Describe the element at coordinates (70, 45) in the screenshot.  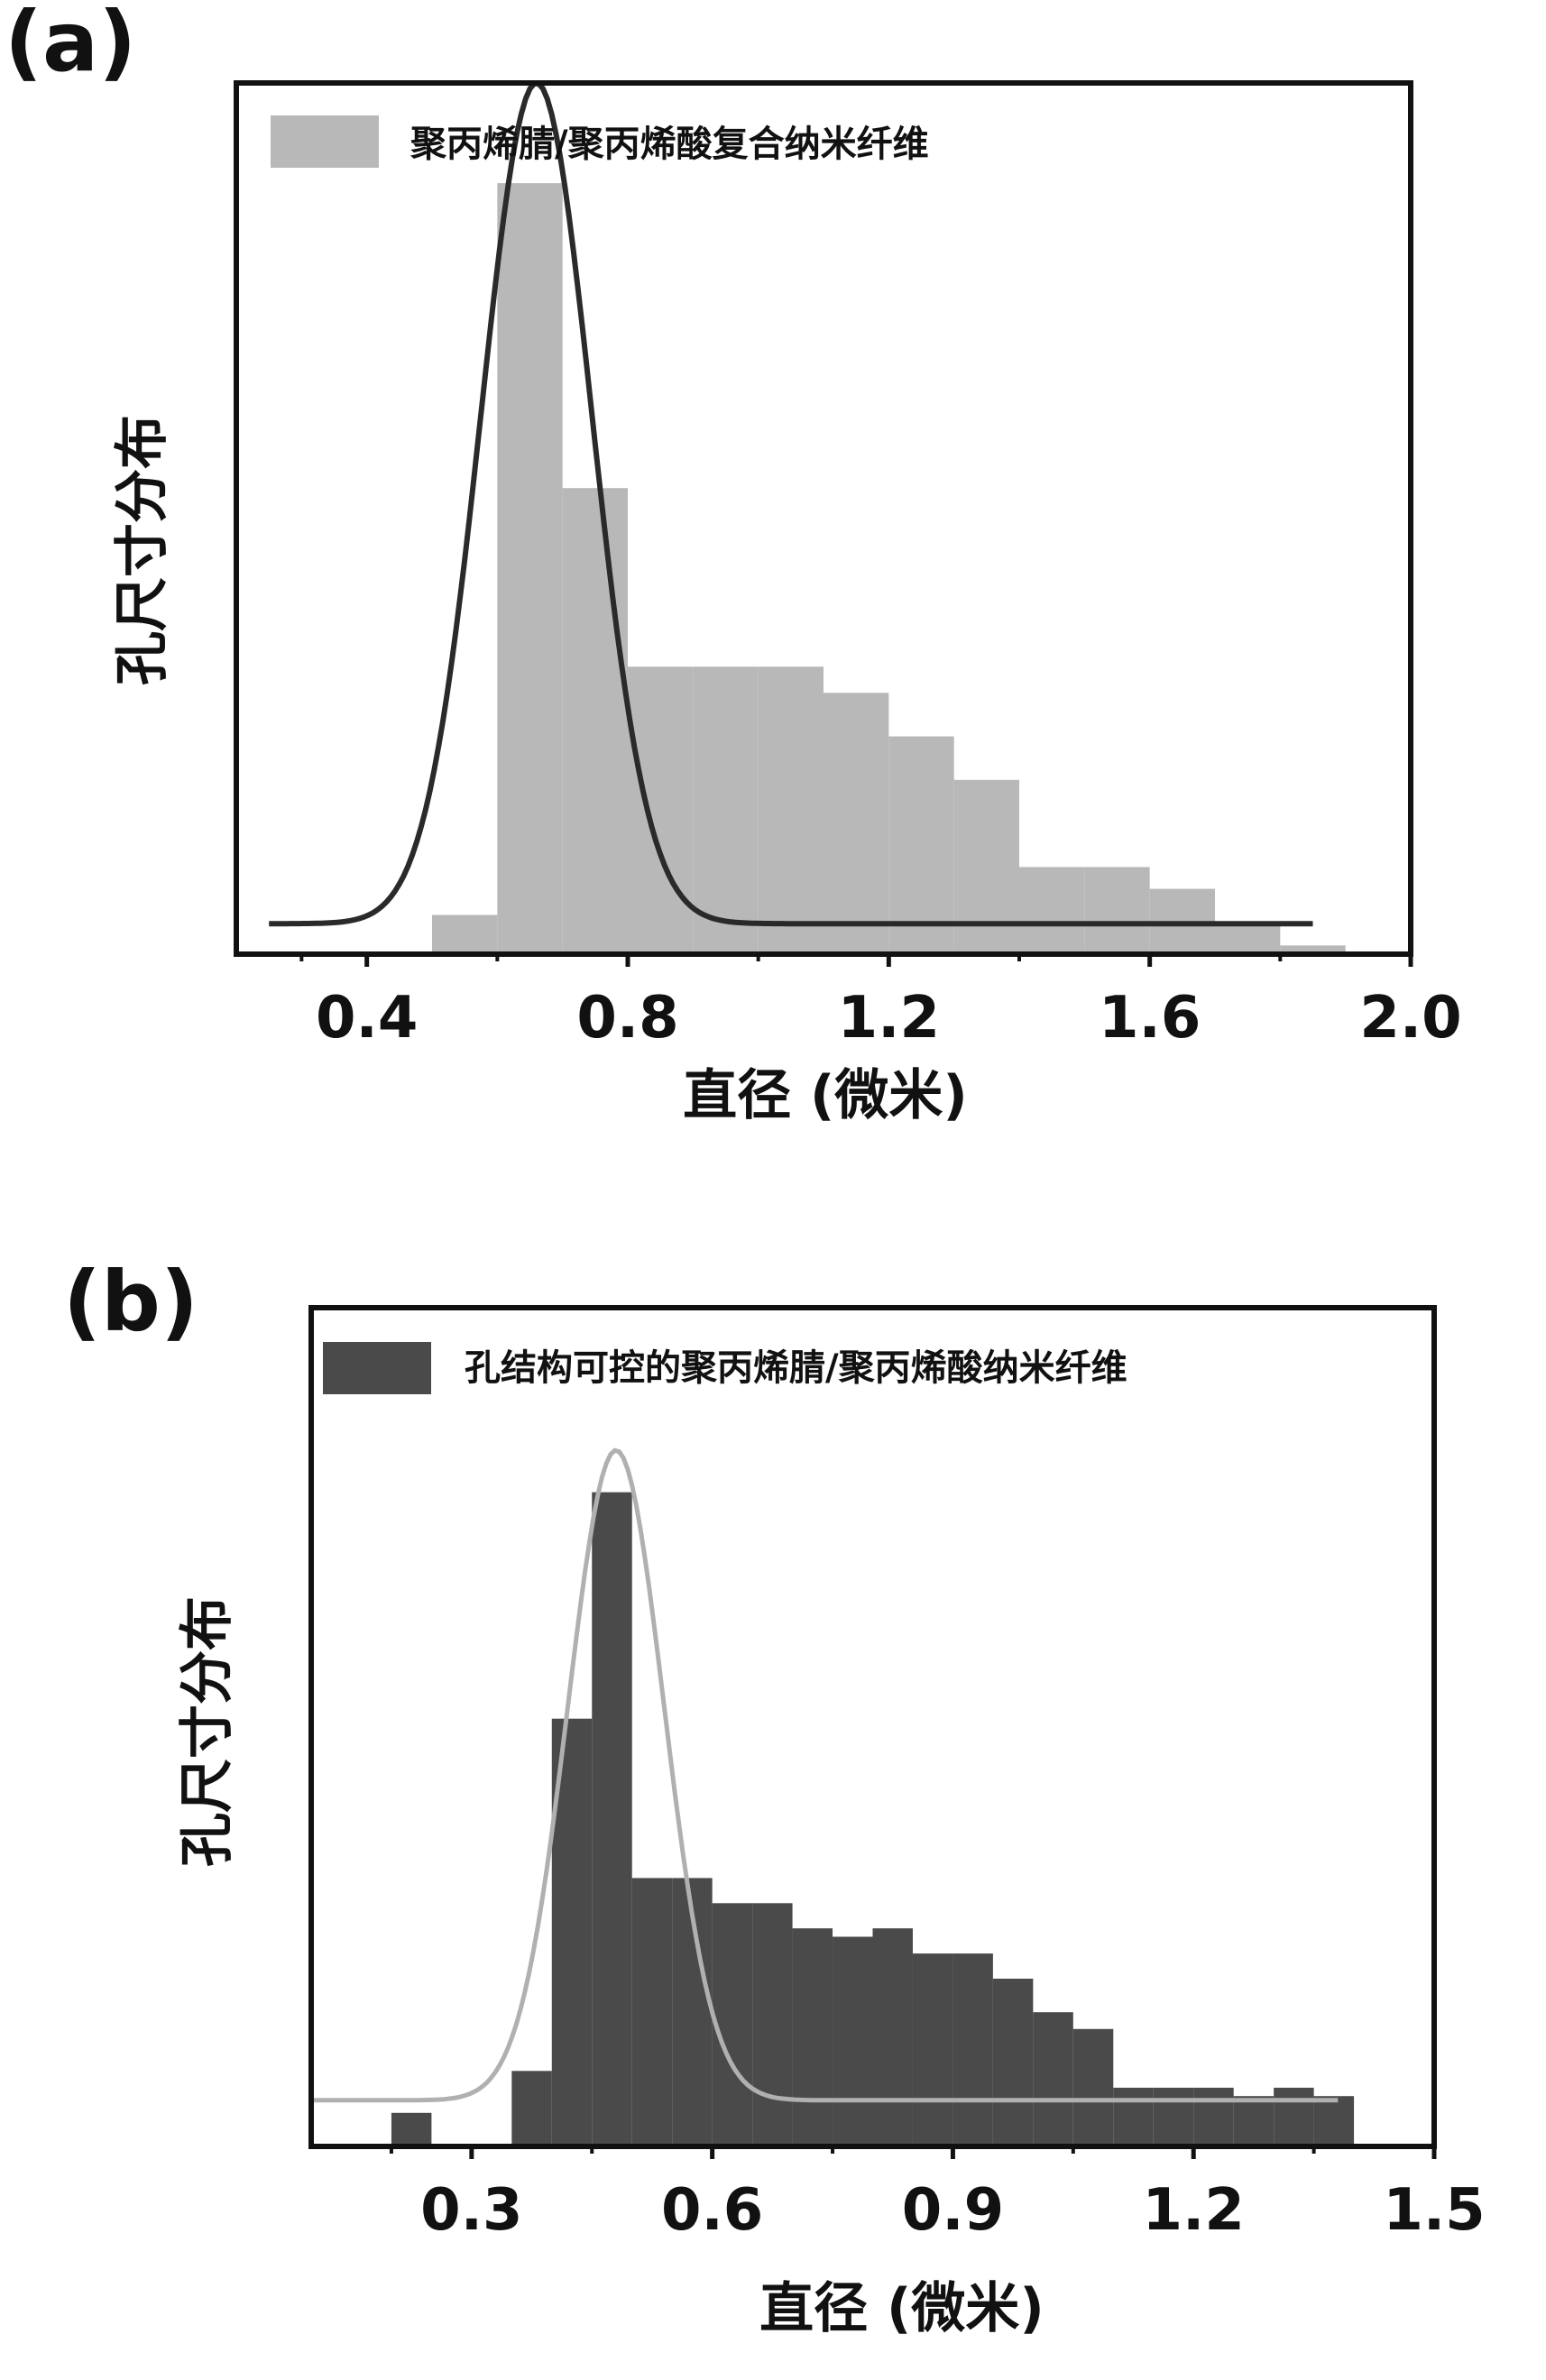
I see `panel-a-label: (a)` at that location.